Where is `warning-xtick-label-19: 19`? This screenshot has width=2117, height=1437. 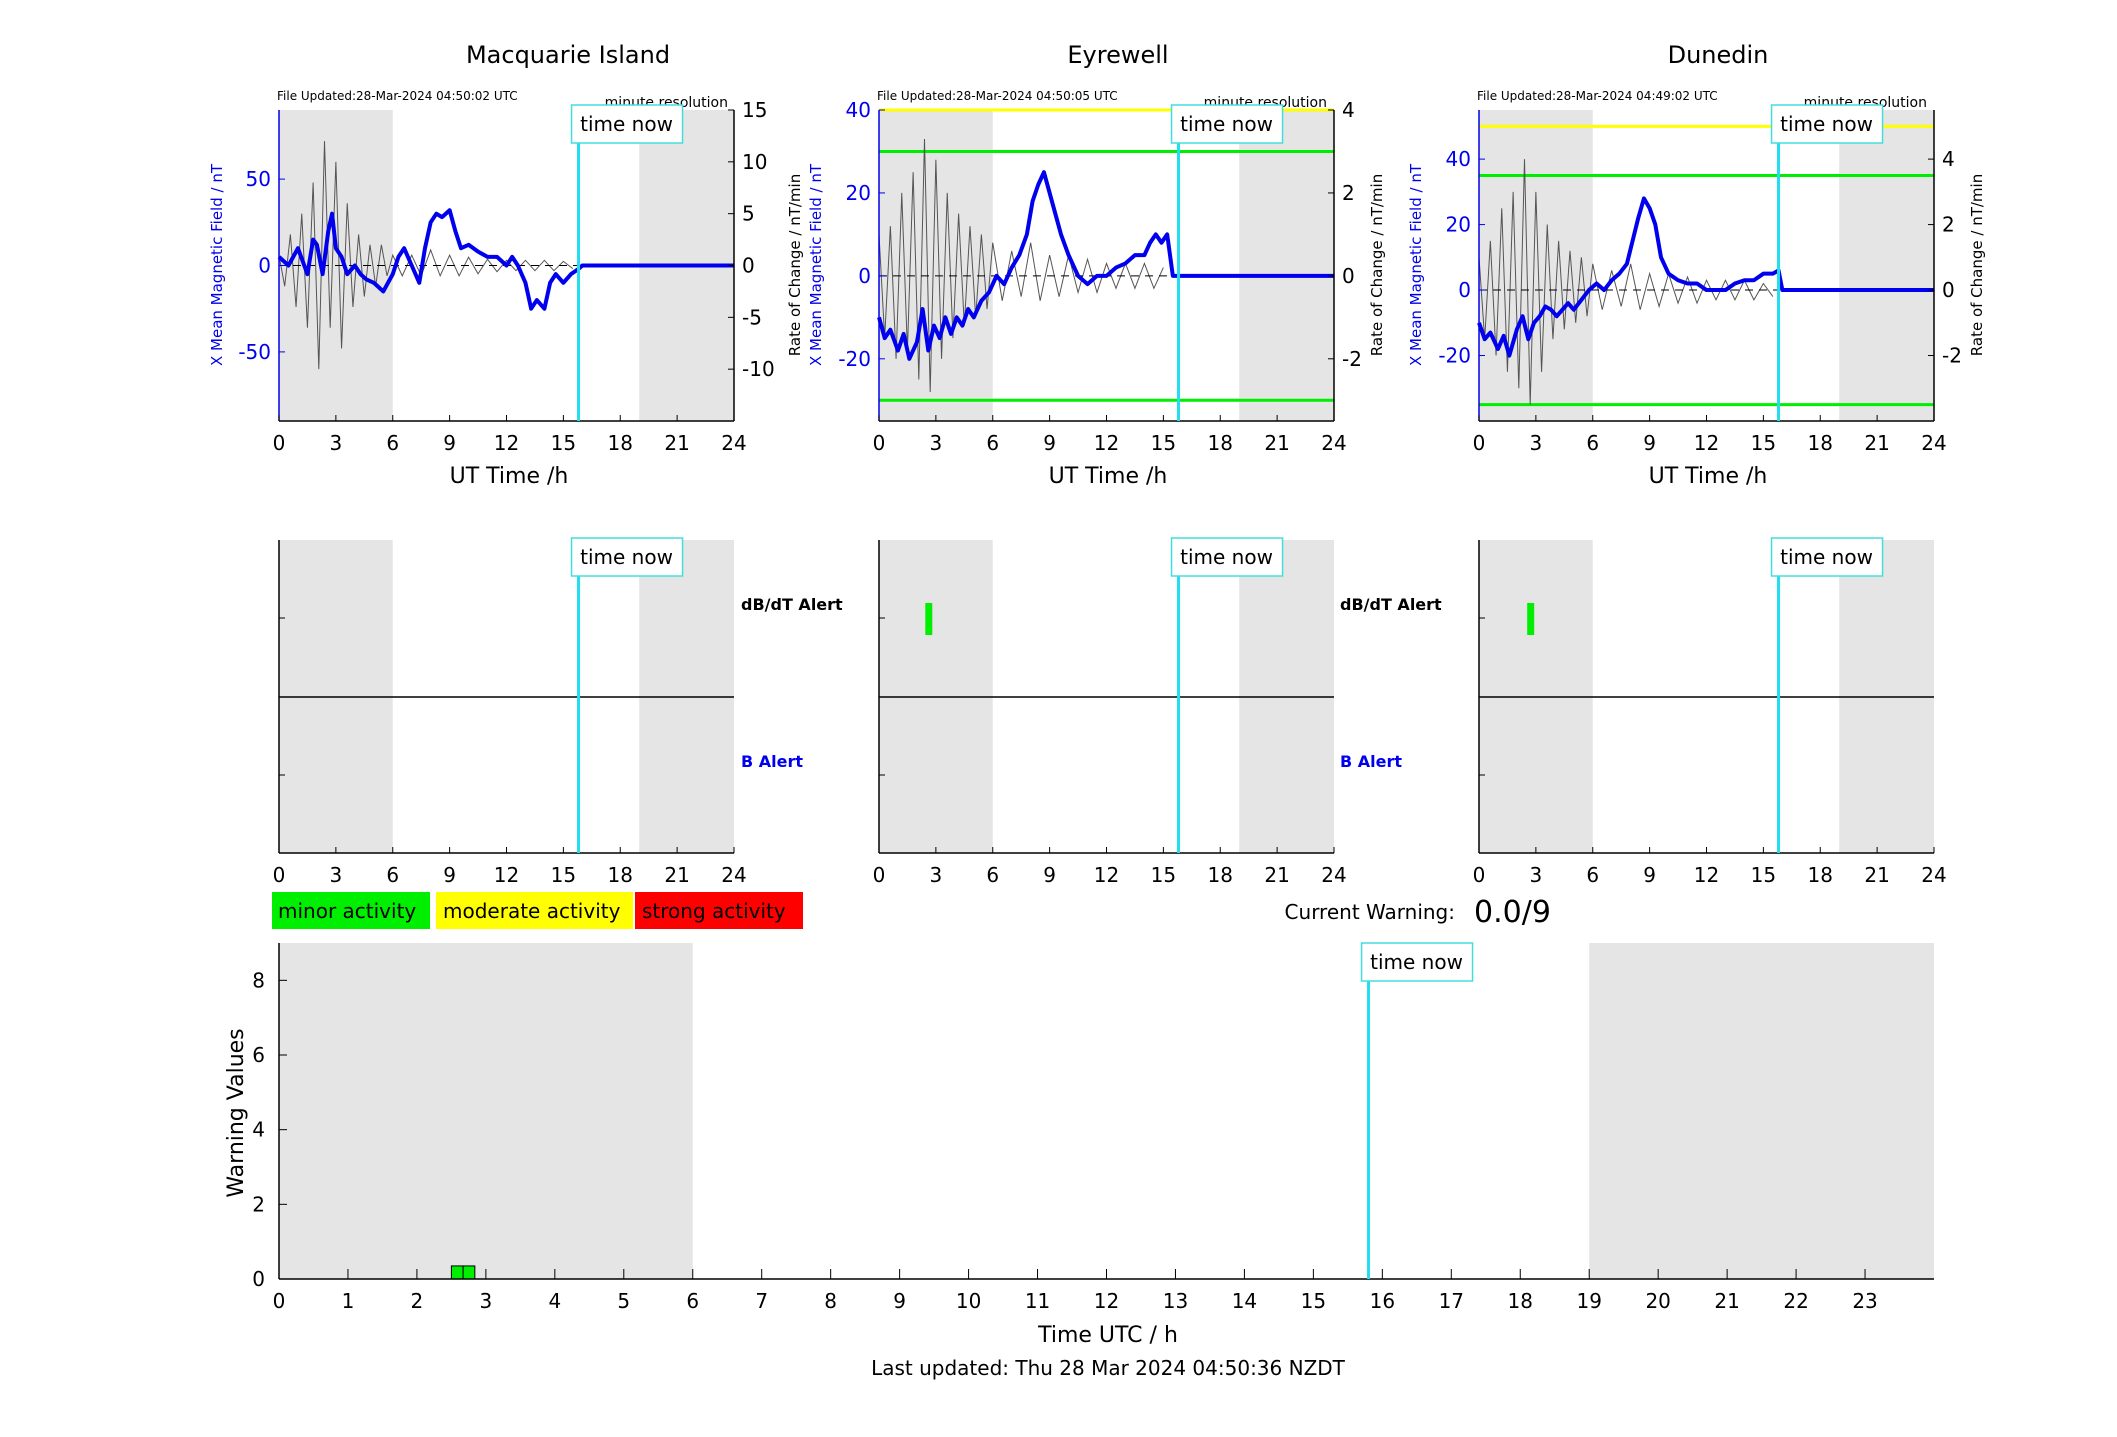 warning-xtick-label-19: 19 is located at coordinates (1588, 1301).